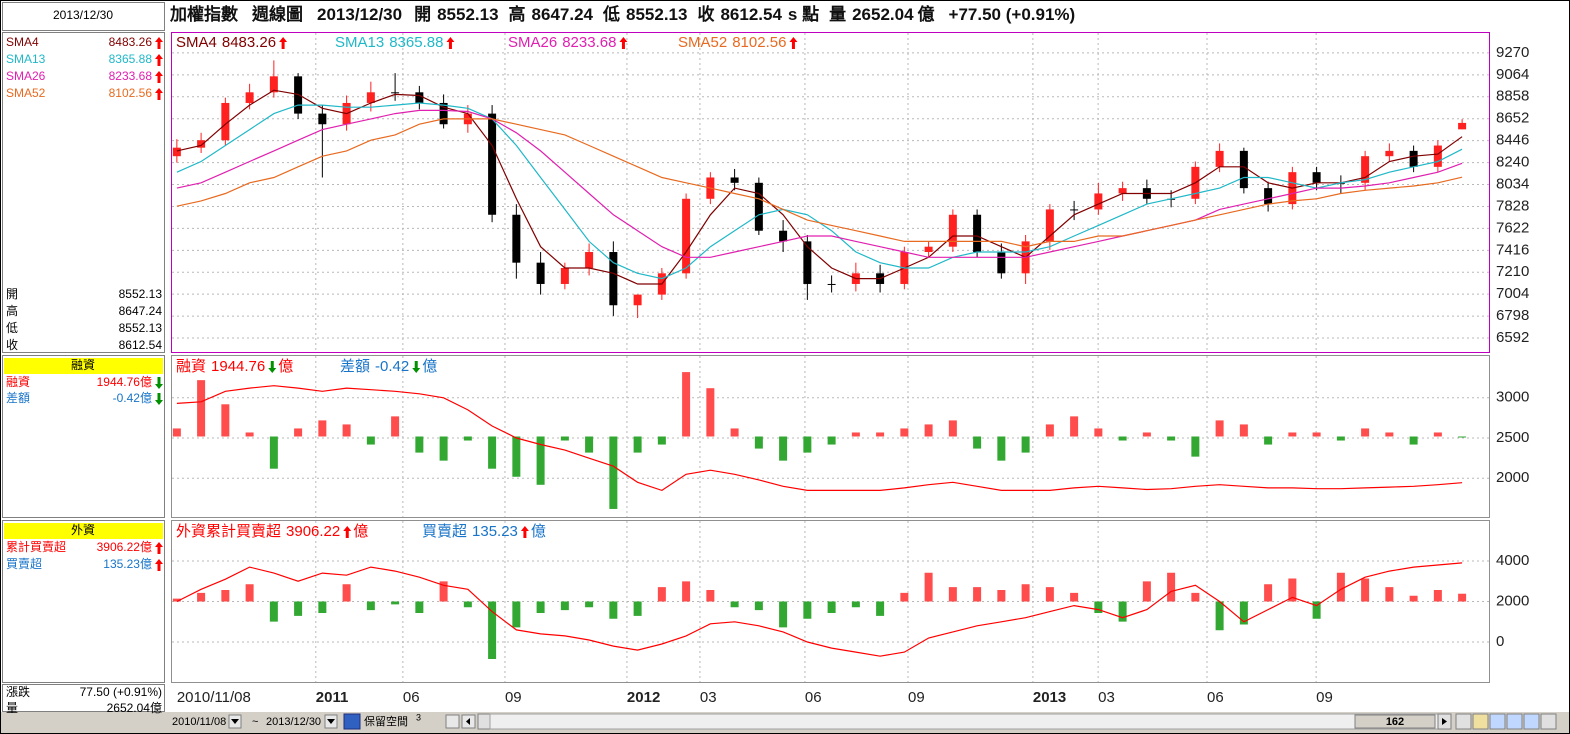  Describe the element at coordinates (26, 93) in the screenshot. I see `sidebar-series-name: SMA52` at that location.